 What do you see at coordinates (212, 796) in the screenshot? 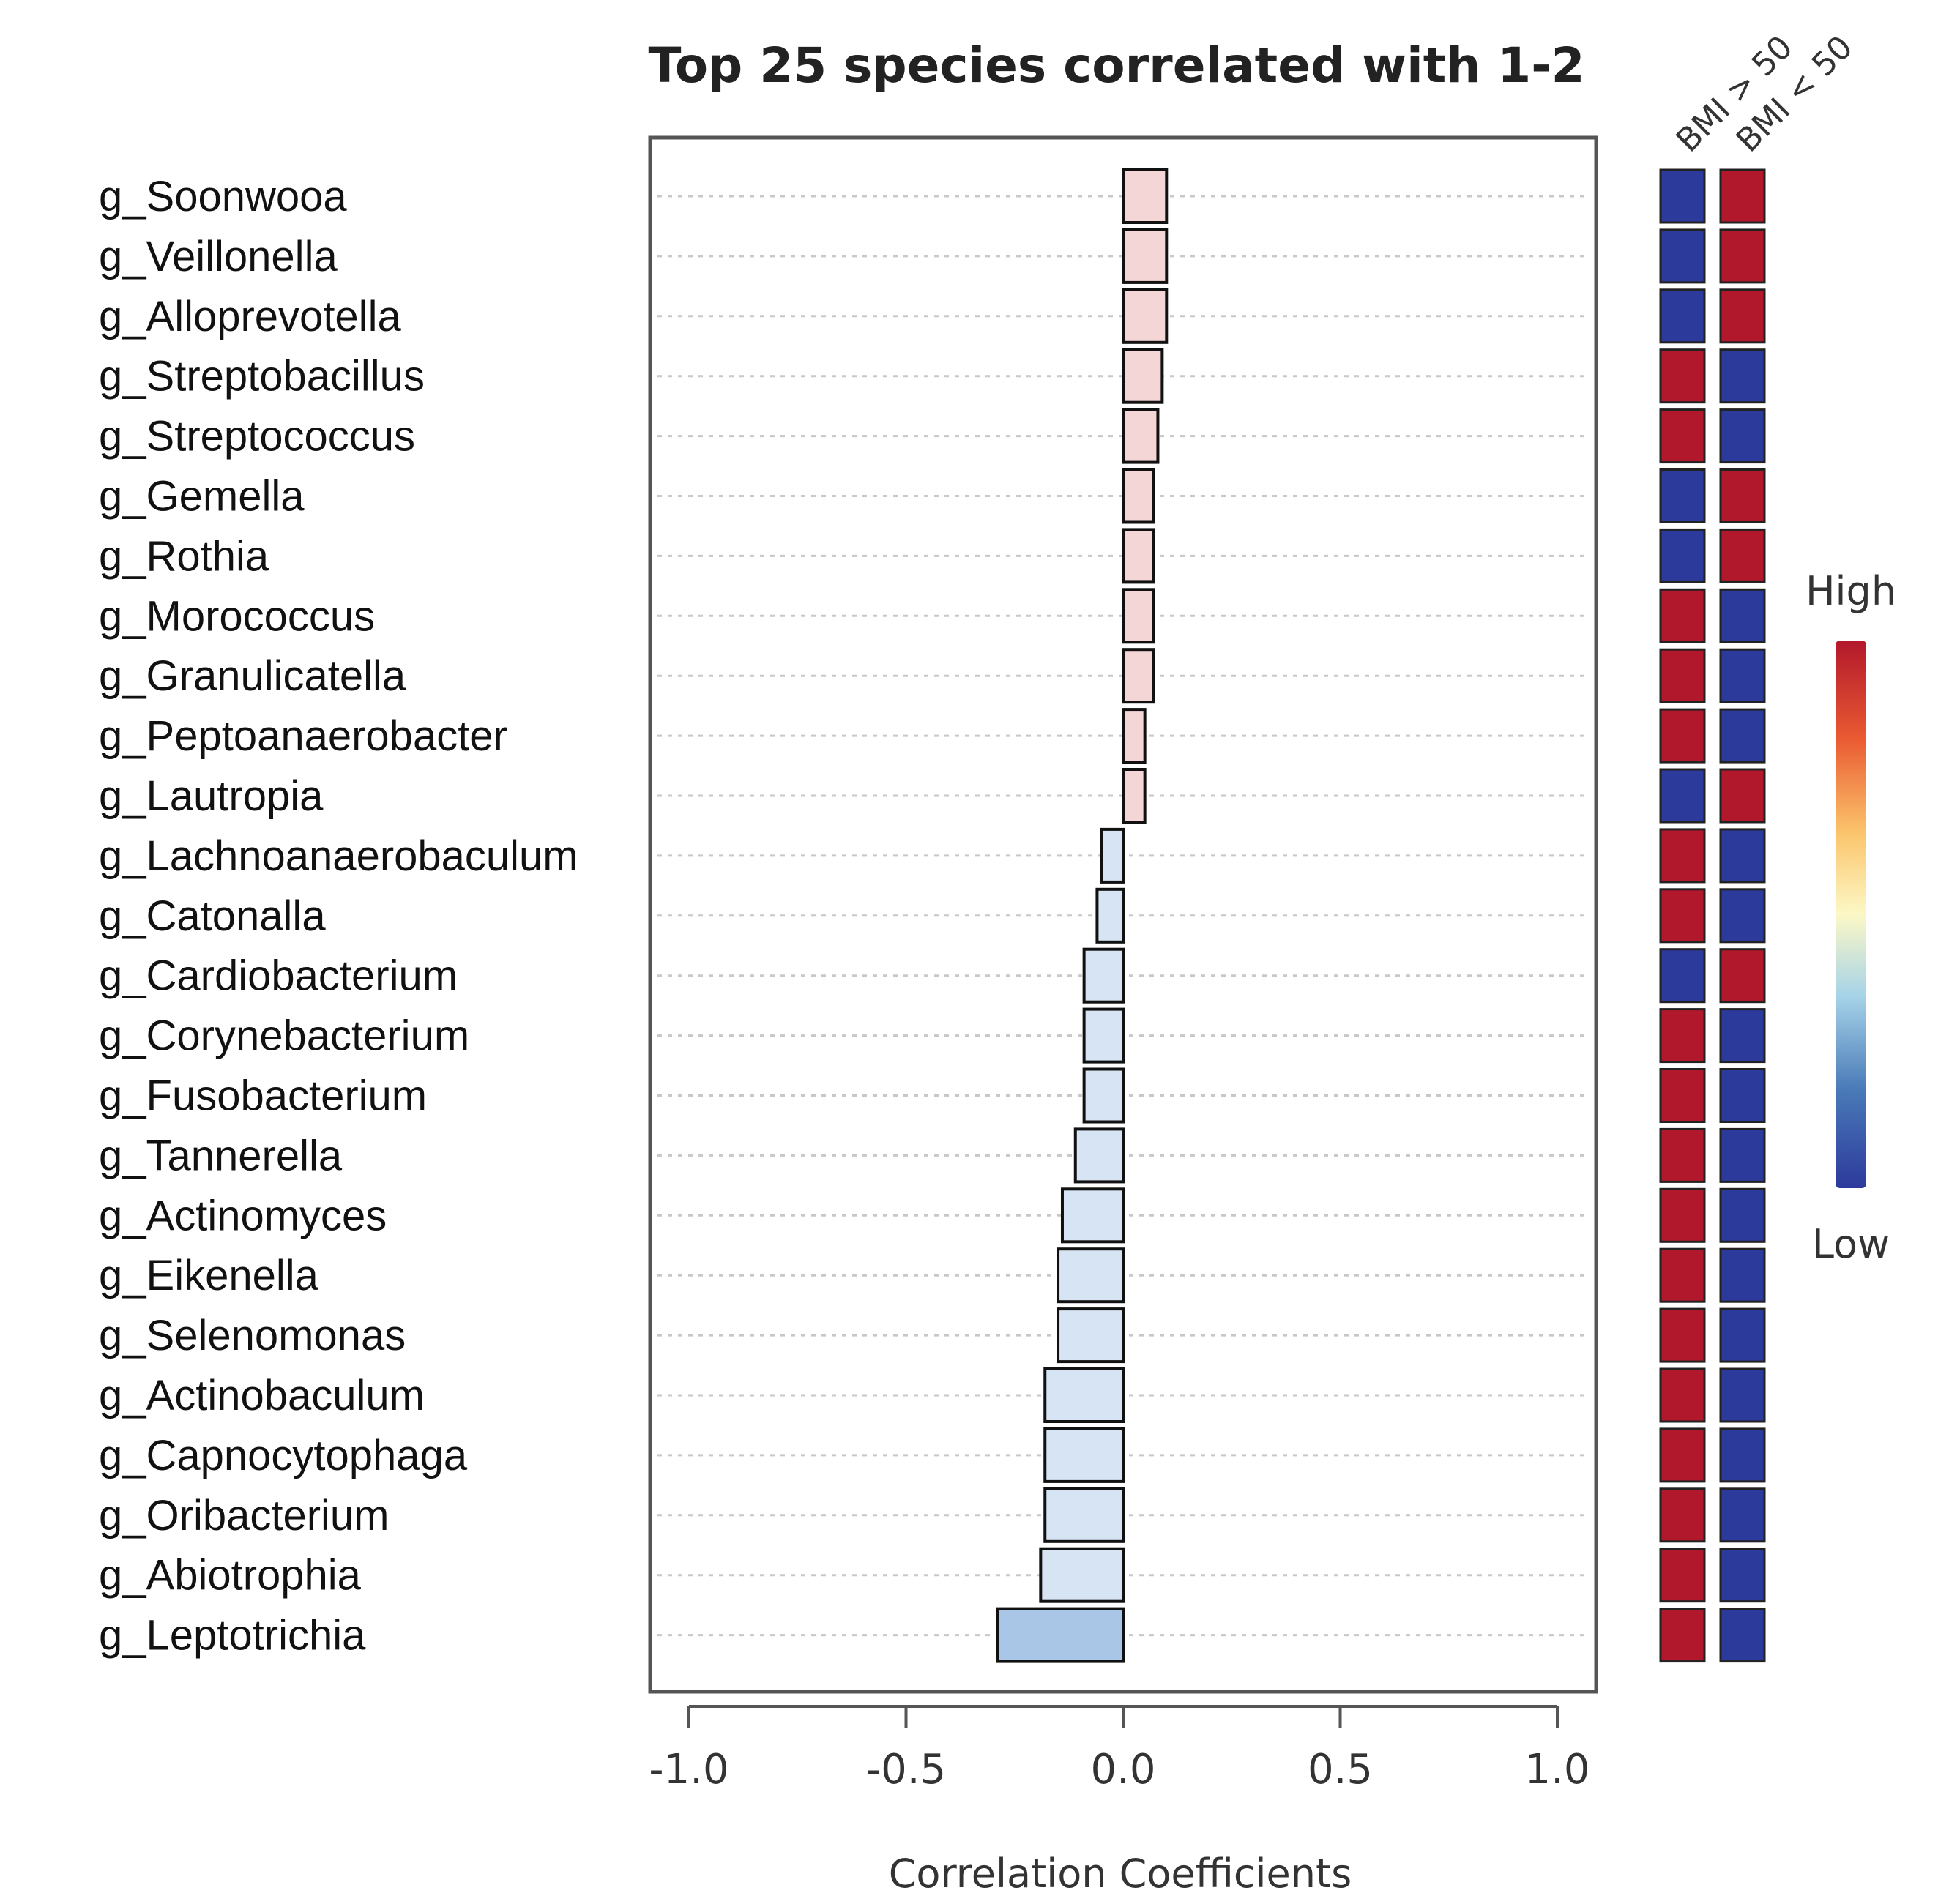
I see `species-label: g_Lautropia` at bounding box center [212, 796].